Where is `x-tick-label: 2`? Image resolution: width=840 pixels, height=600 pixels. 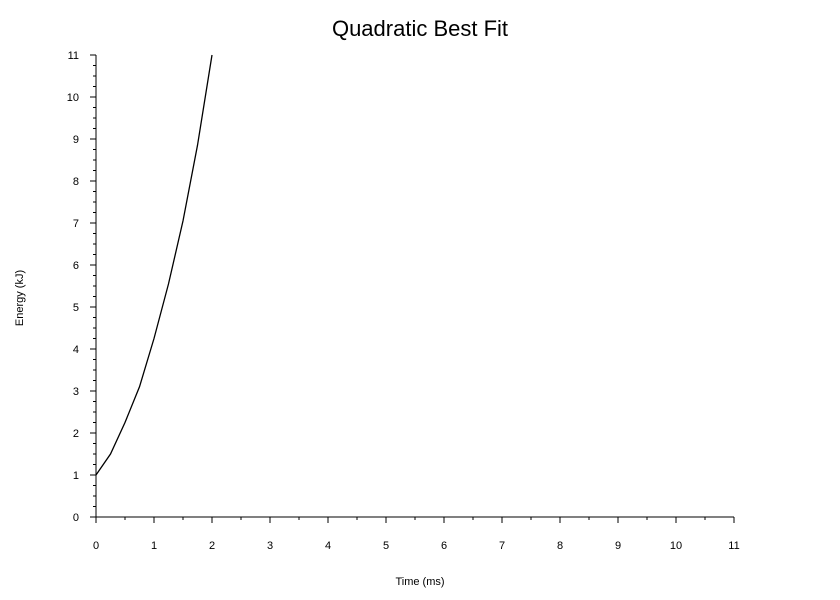 x-tick-label: 2 is located at coordinates (212, 546).